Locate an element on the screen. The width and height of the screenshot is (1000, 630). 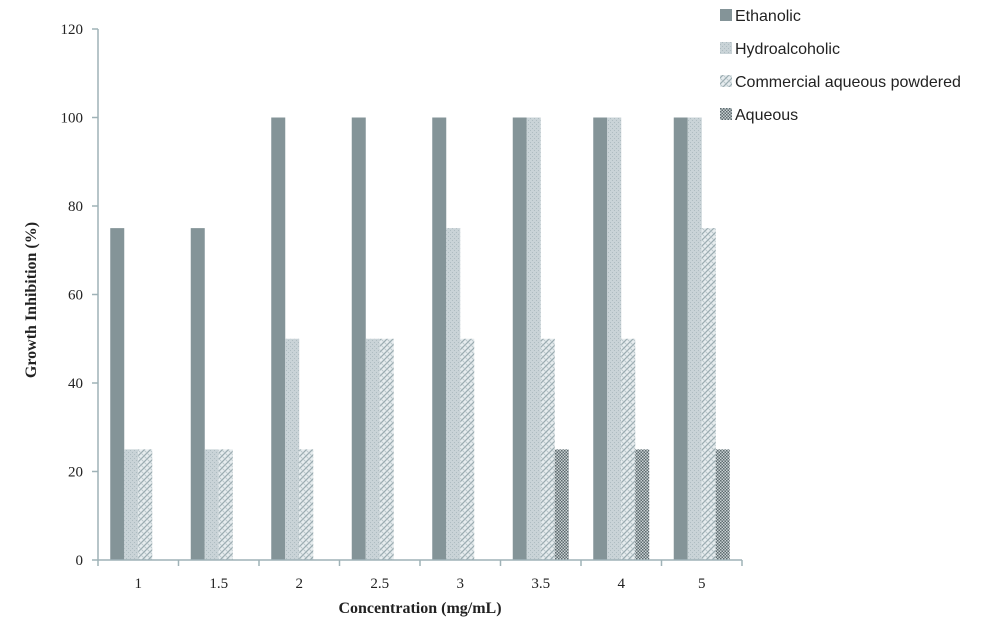
y-tick-label: 100 is located at coordinates (72, 119).